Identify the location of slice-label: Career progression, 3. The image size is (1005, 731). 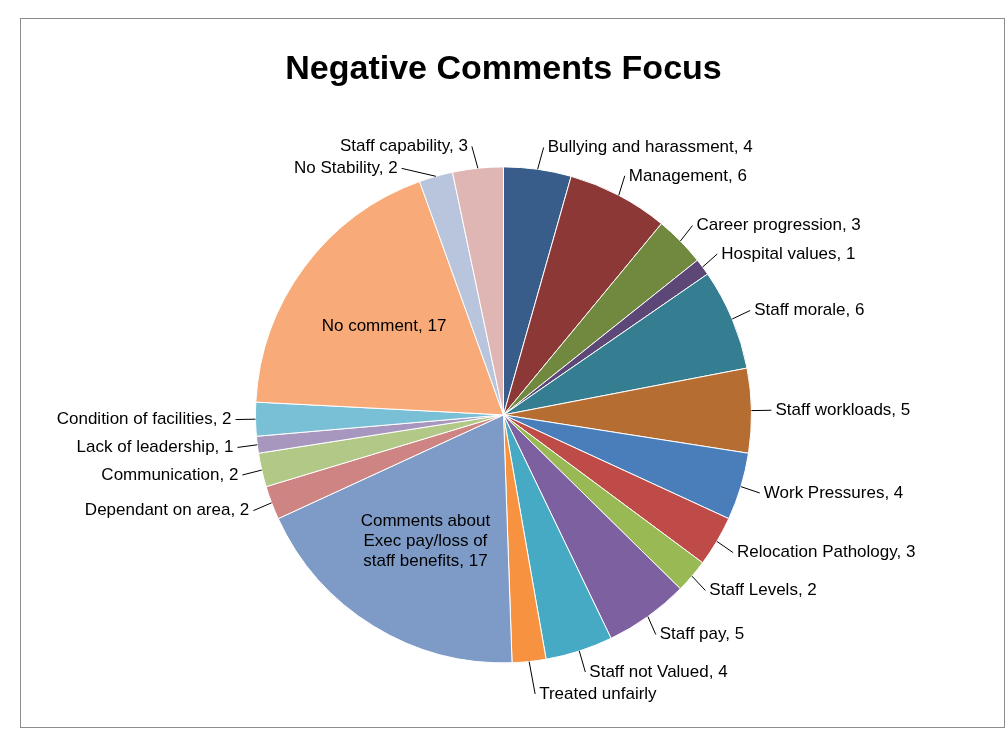
(778, 225).